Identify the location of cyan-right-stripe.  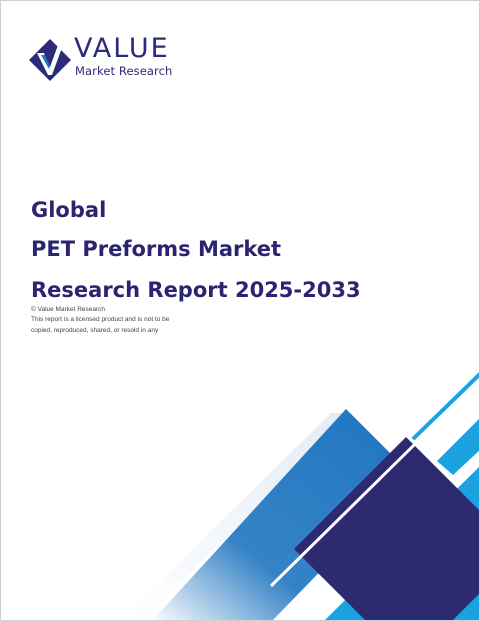
(458, 447).